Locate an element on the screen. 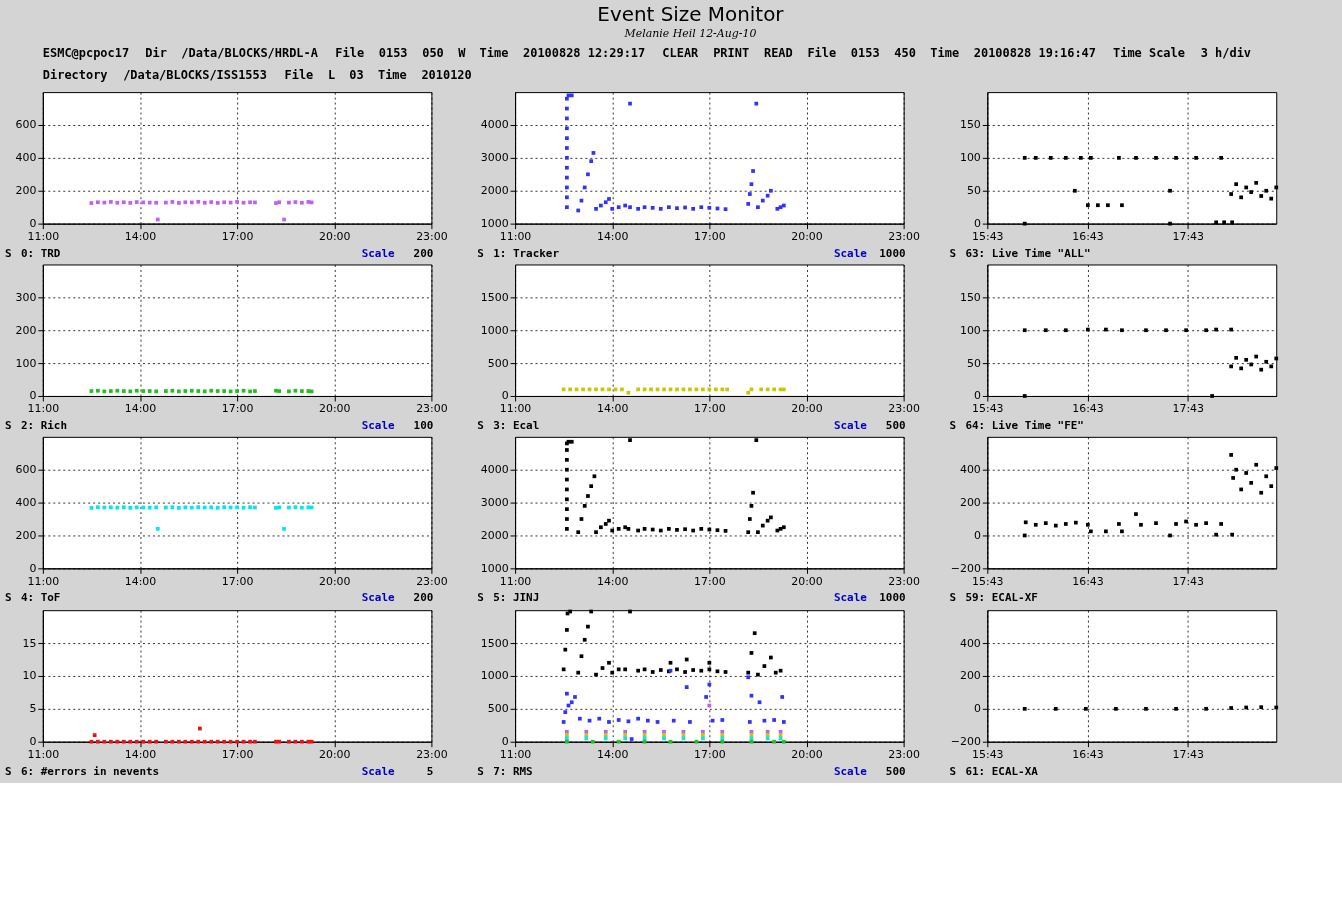  text: Time is located at coordinates (945, 53).